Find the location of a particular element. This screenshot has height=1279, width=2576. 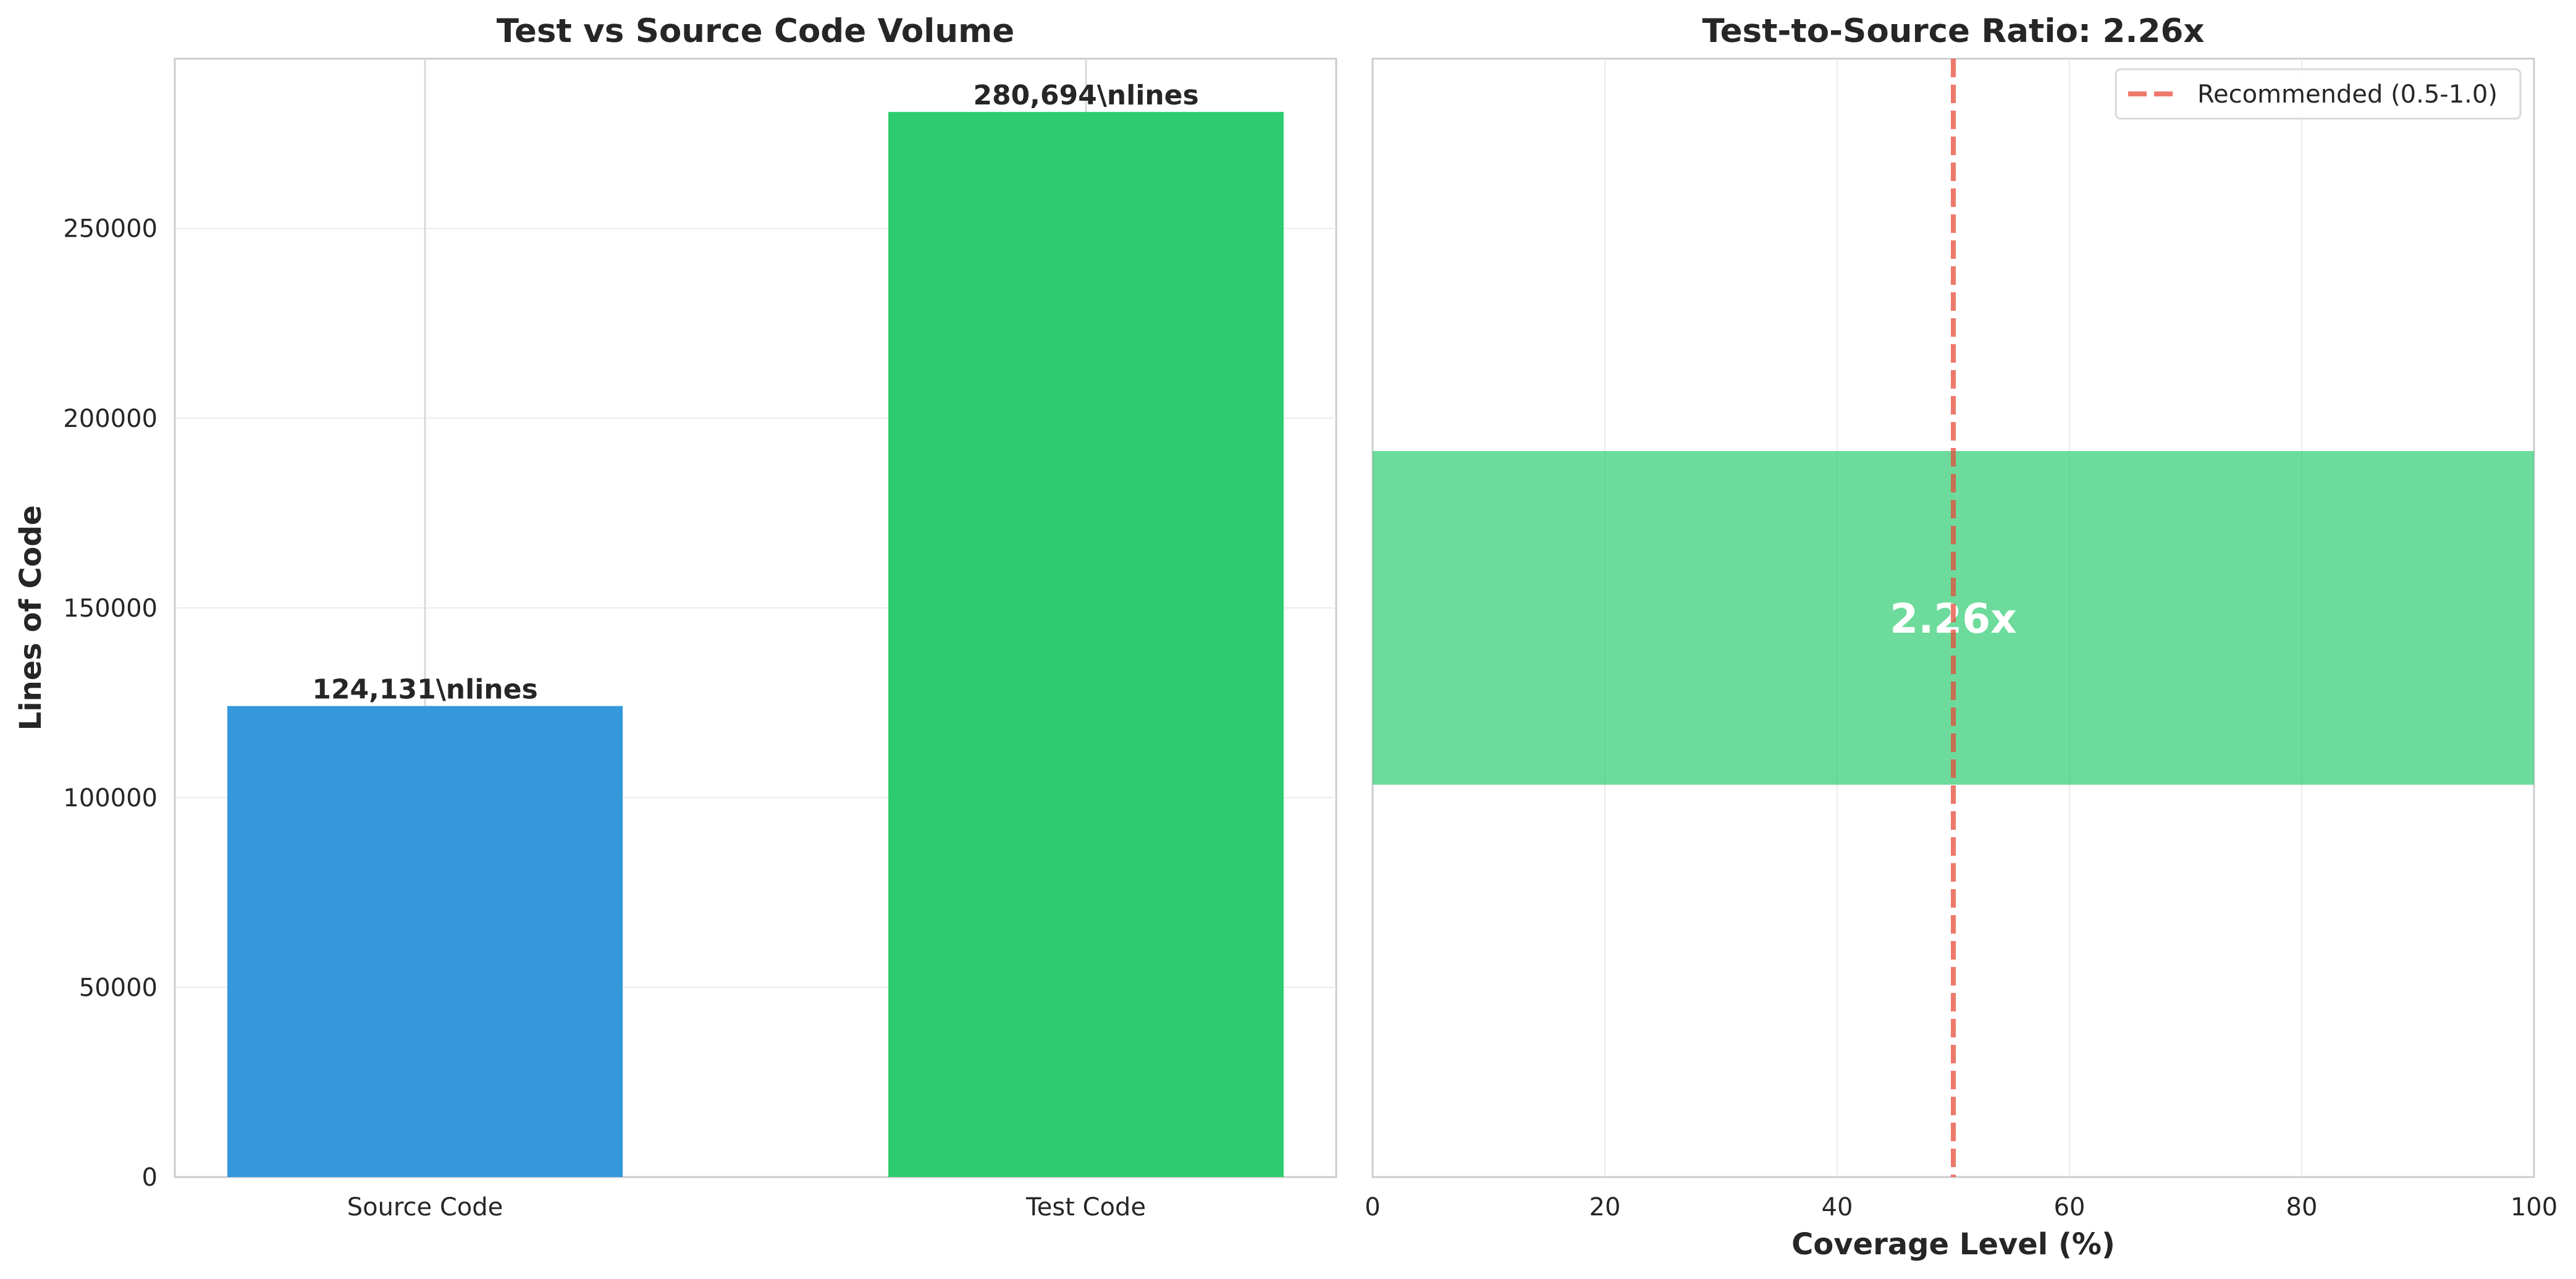

bar-value-label: 124,131\nlines is located at coordinates (424, 690).